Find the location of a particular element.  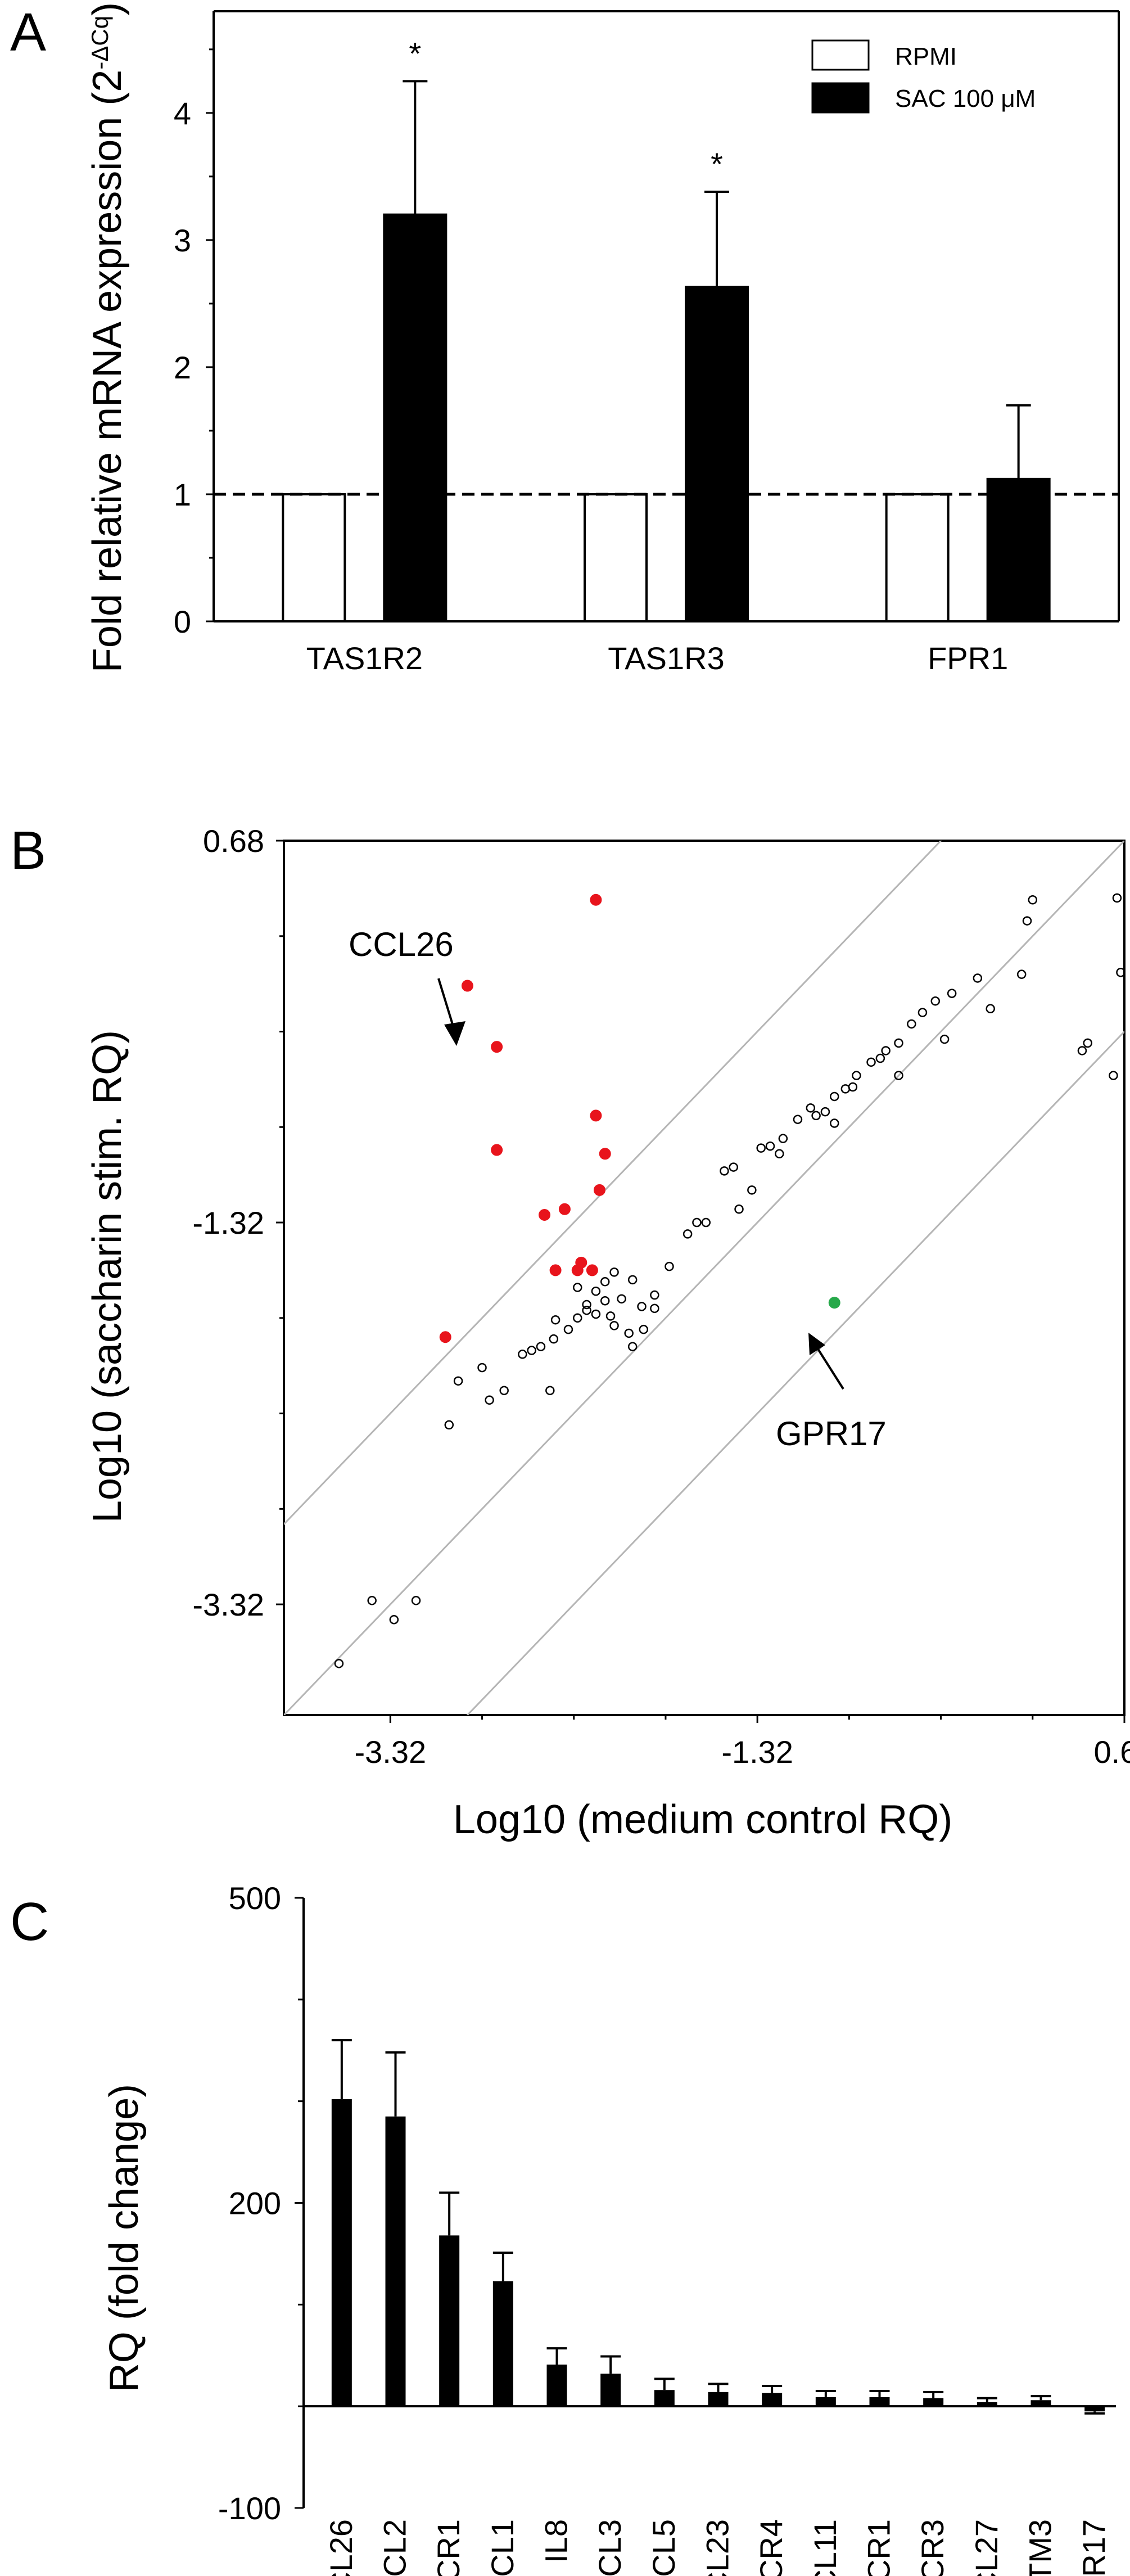

panel-c-category-ccl23: CCL23 is located at coordinates (718, 2547).